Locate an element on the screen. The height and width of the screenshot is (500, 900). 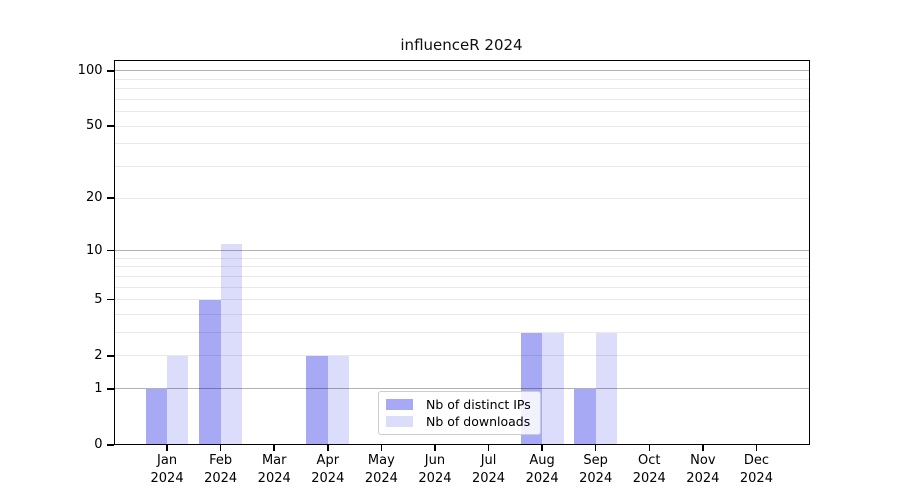
x-tick-label: Jul 2024 is located at coordinates (488, 469).